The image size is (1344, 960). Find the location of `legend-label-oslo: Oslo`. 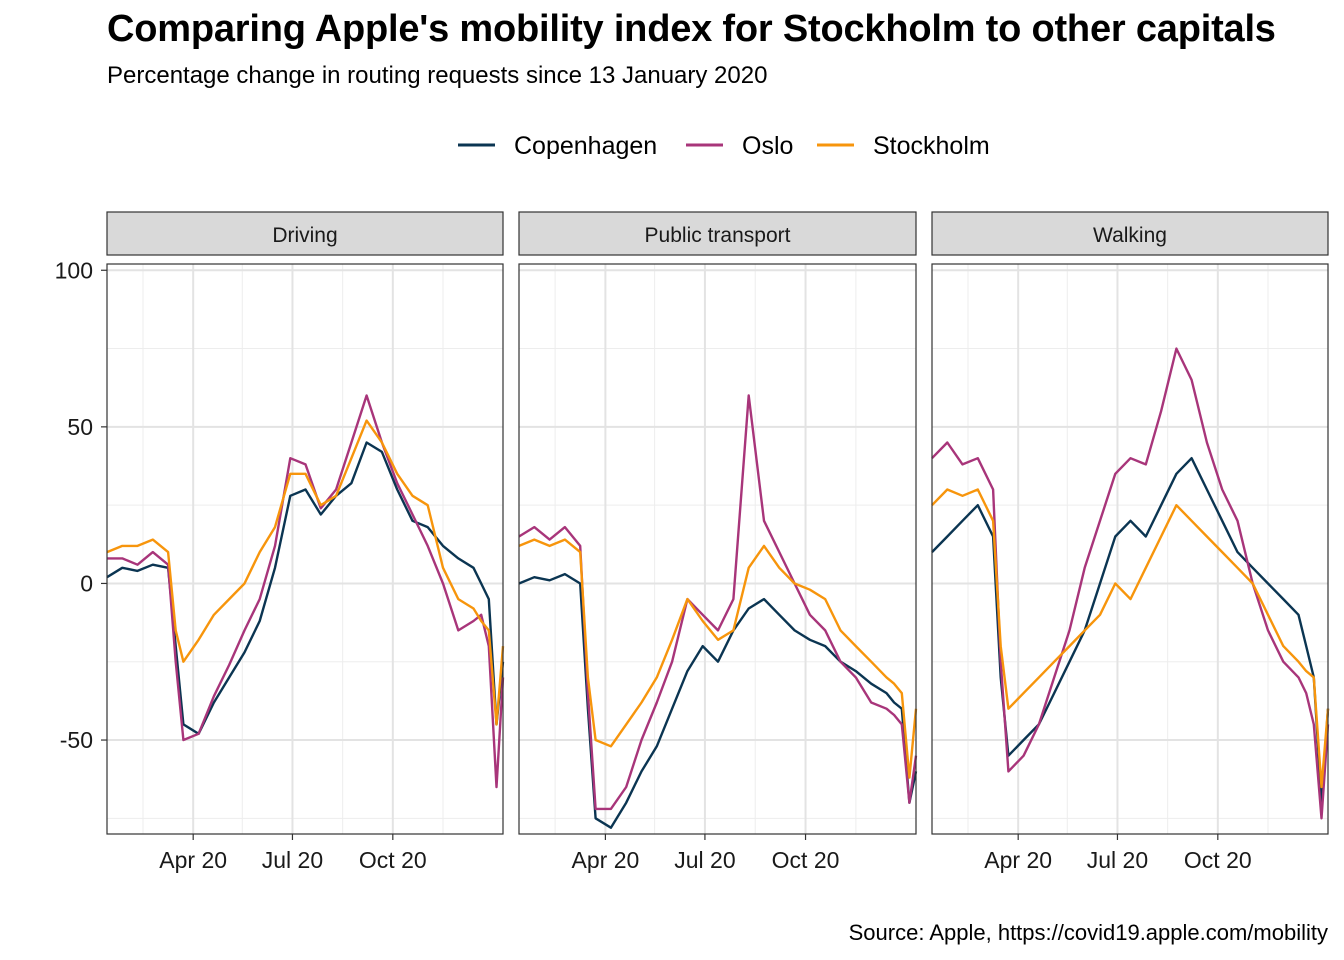

legend-label-oslo: Oslo is located at coordinates (767, 146).